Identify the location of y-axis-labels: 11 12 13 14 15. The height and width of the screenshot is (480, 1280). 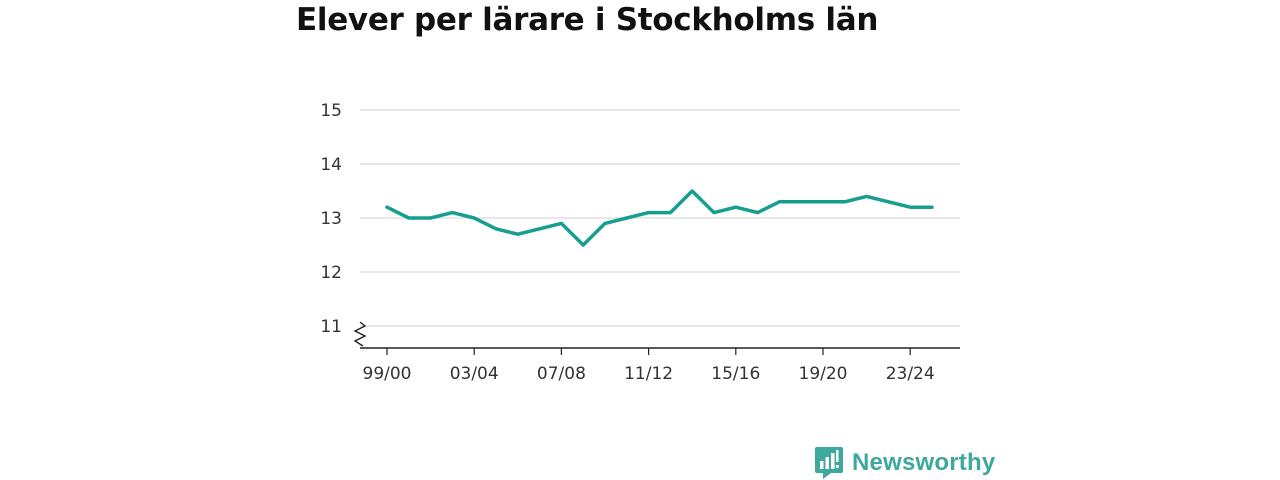
(331, 219).